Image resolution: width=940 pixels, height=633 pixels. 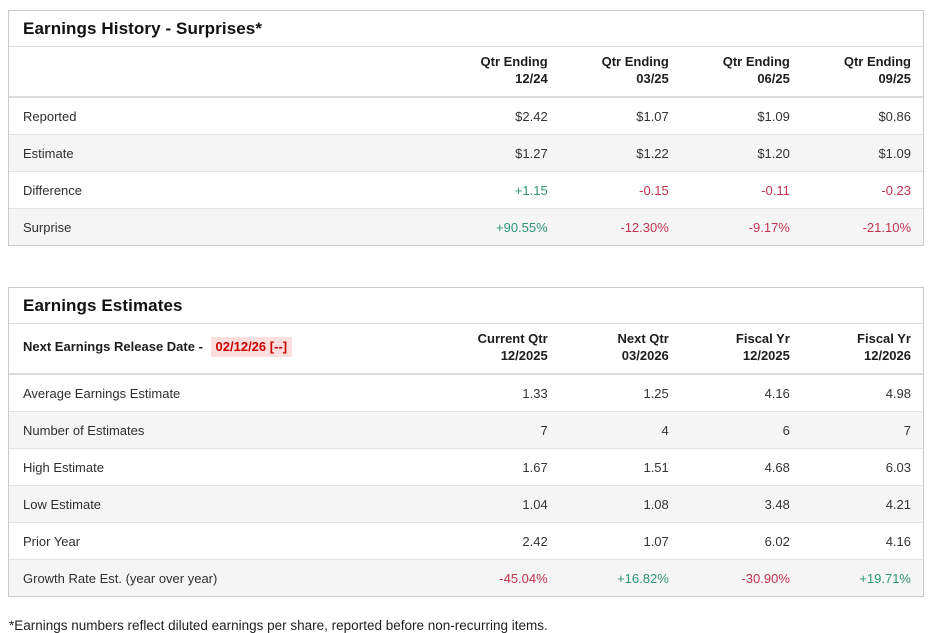 What do you see at coordinates (862, 115) in the screenshot?
I see `cell-value: $0.86` at bounding box center [862, 115].